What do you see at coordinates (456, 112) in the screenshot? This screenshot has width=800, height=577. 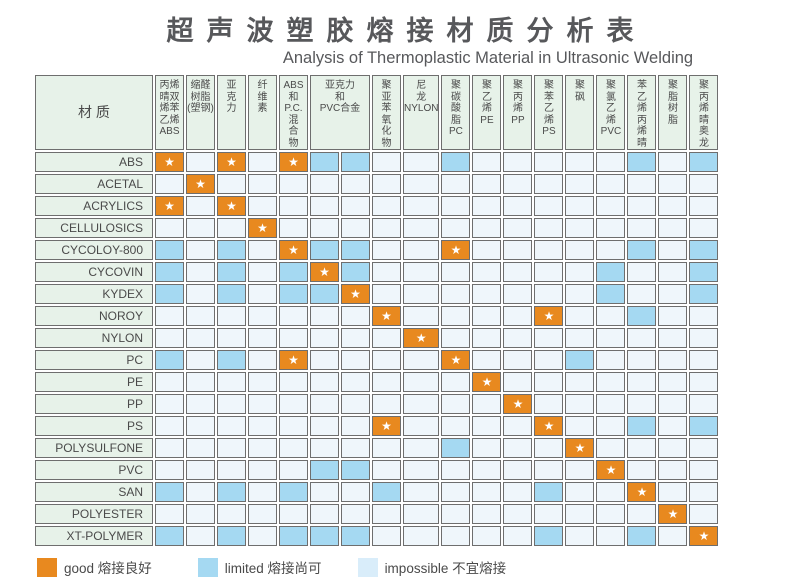 I see `column-header: 聚 碳 酸 脂 PC` at bounding box center [456, 112].